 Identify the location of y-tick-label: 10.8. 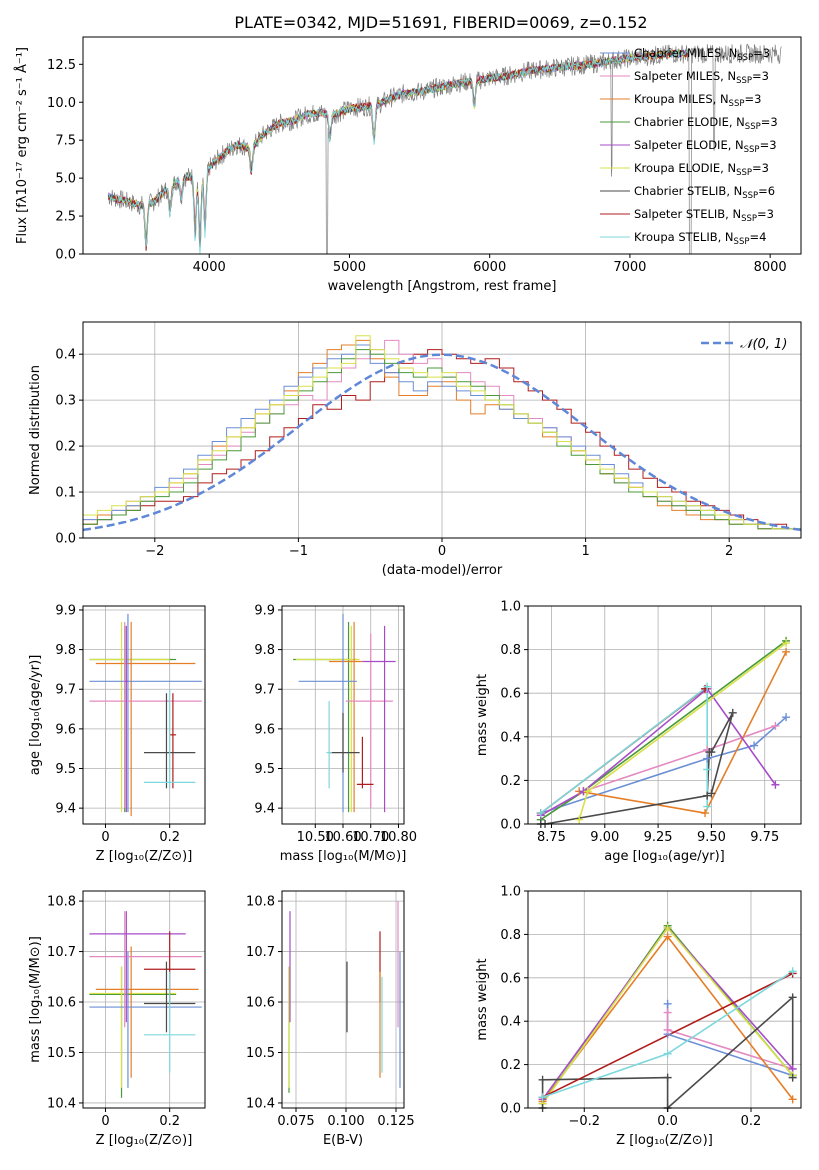
(260, 902).